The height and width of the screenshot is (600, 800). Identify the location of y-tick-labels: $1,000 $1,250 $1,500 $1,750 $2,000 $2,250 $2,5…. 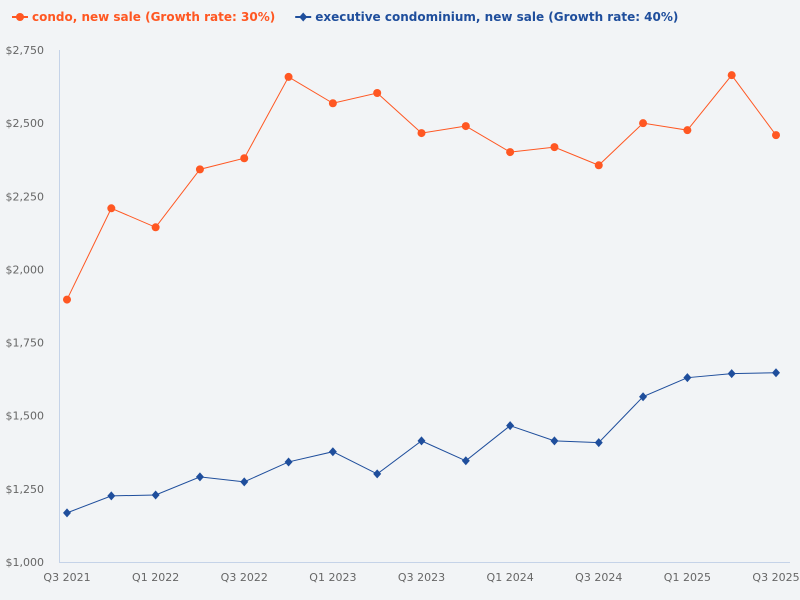
(25, 306).